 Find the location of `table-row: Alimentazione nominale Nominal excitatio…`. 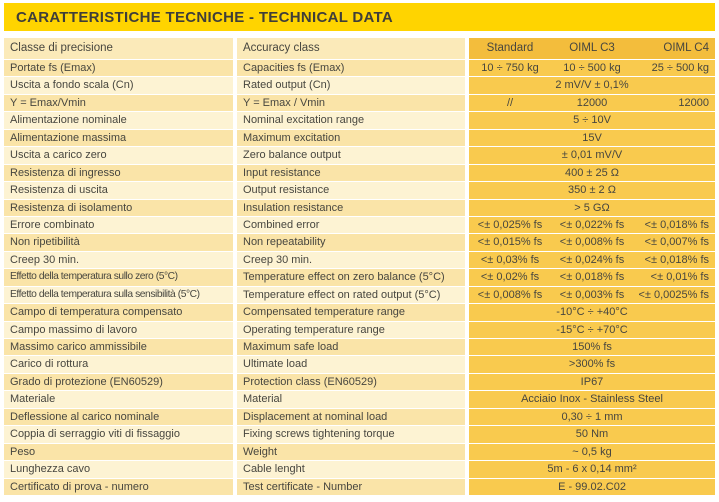

table-row: Alimentazione nominale Nominal excitatio… is located at coordinates (359, 120).